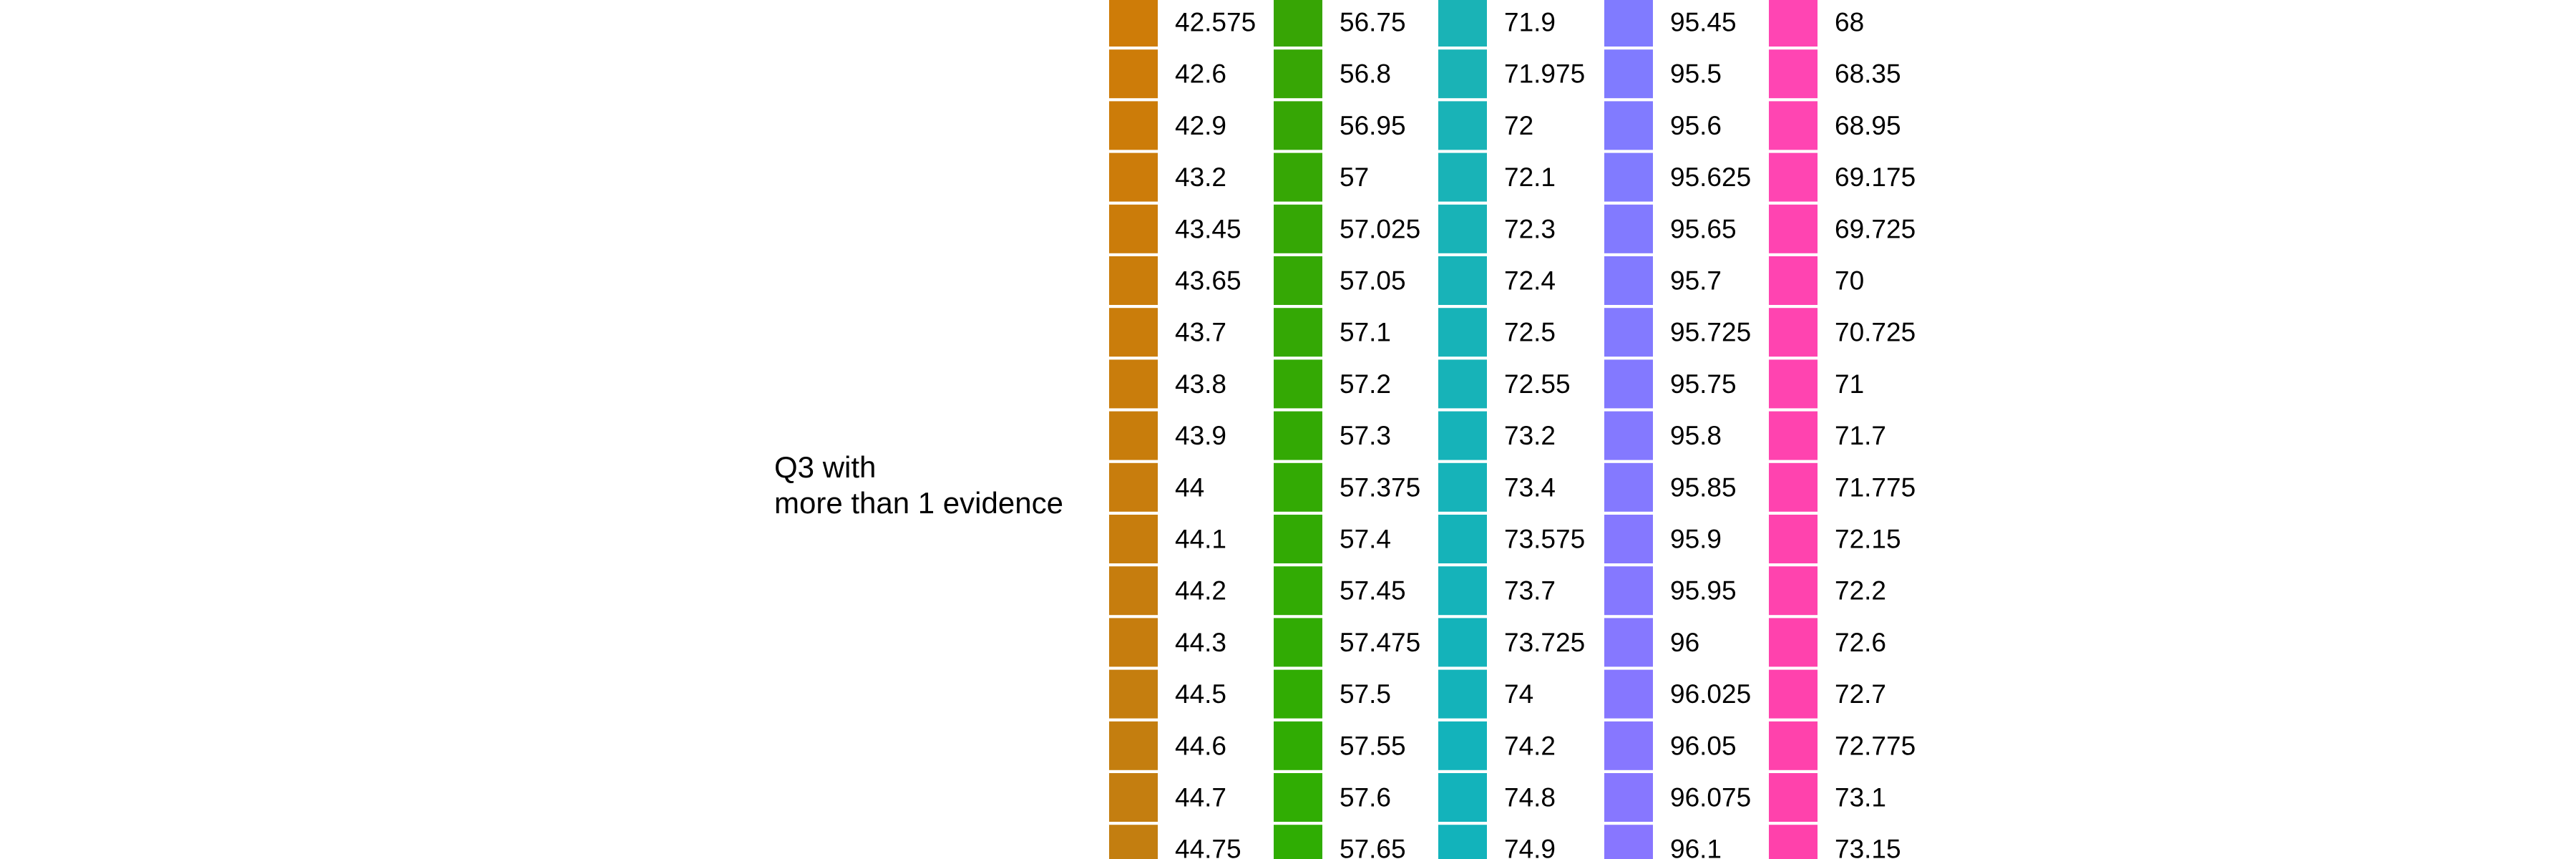 This screenshot has height=859, width=2576. I want to click on legend-label-c4-r17: 96.1, so click(1696, 847).